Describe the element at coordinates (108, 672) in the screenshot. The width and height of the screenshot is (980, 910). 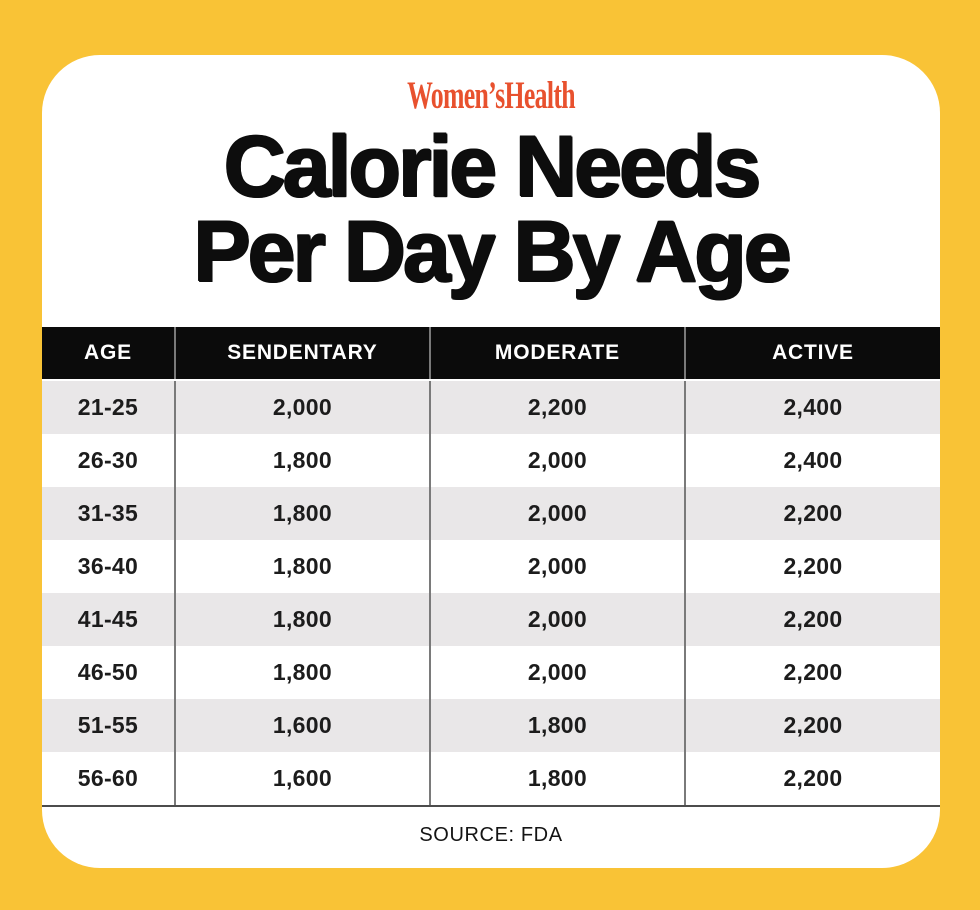
I see `age-cell: 46-50` at that location.